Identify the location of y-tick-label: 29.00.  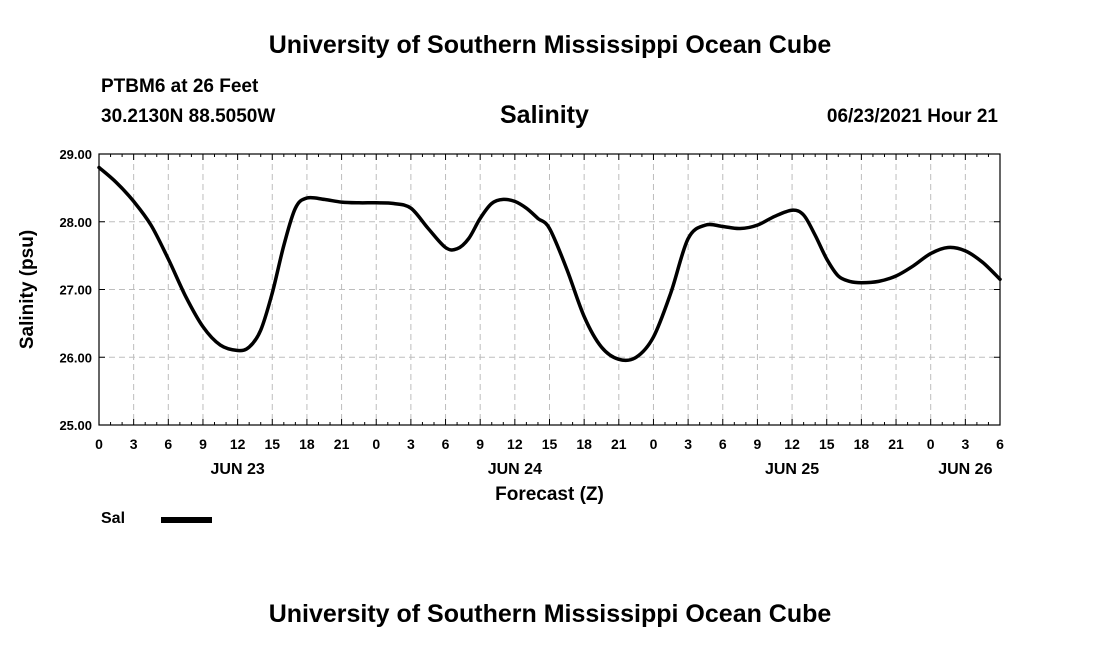
(75, 154).